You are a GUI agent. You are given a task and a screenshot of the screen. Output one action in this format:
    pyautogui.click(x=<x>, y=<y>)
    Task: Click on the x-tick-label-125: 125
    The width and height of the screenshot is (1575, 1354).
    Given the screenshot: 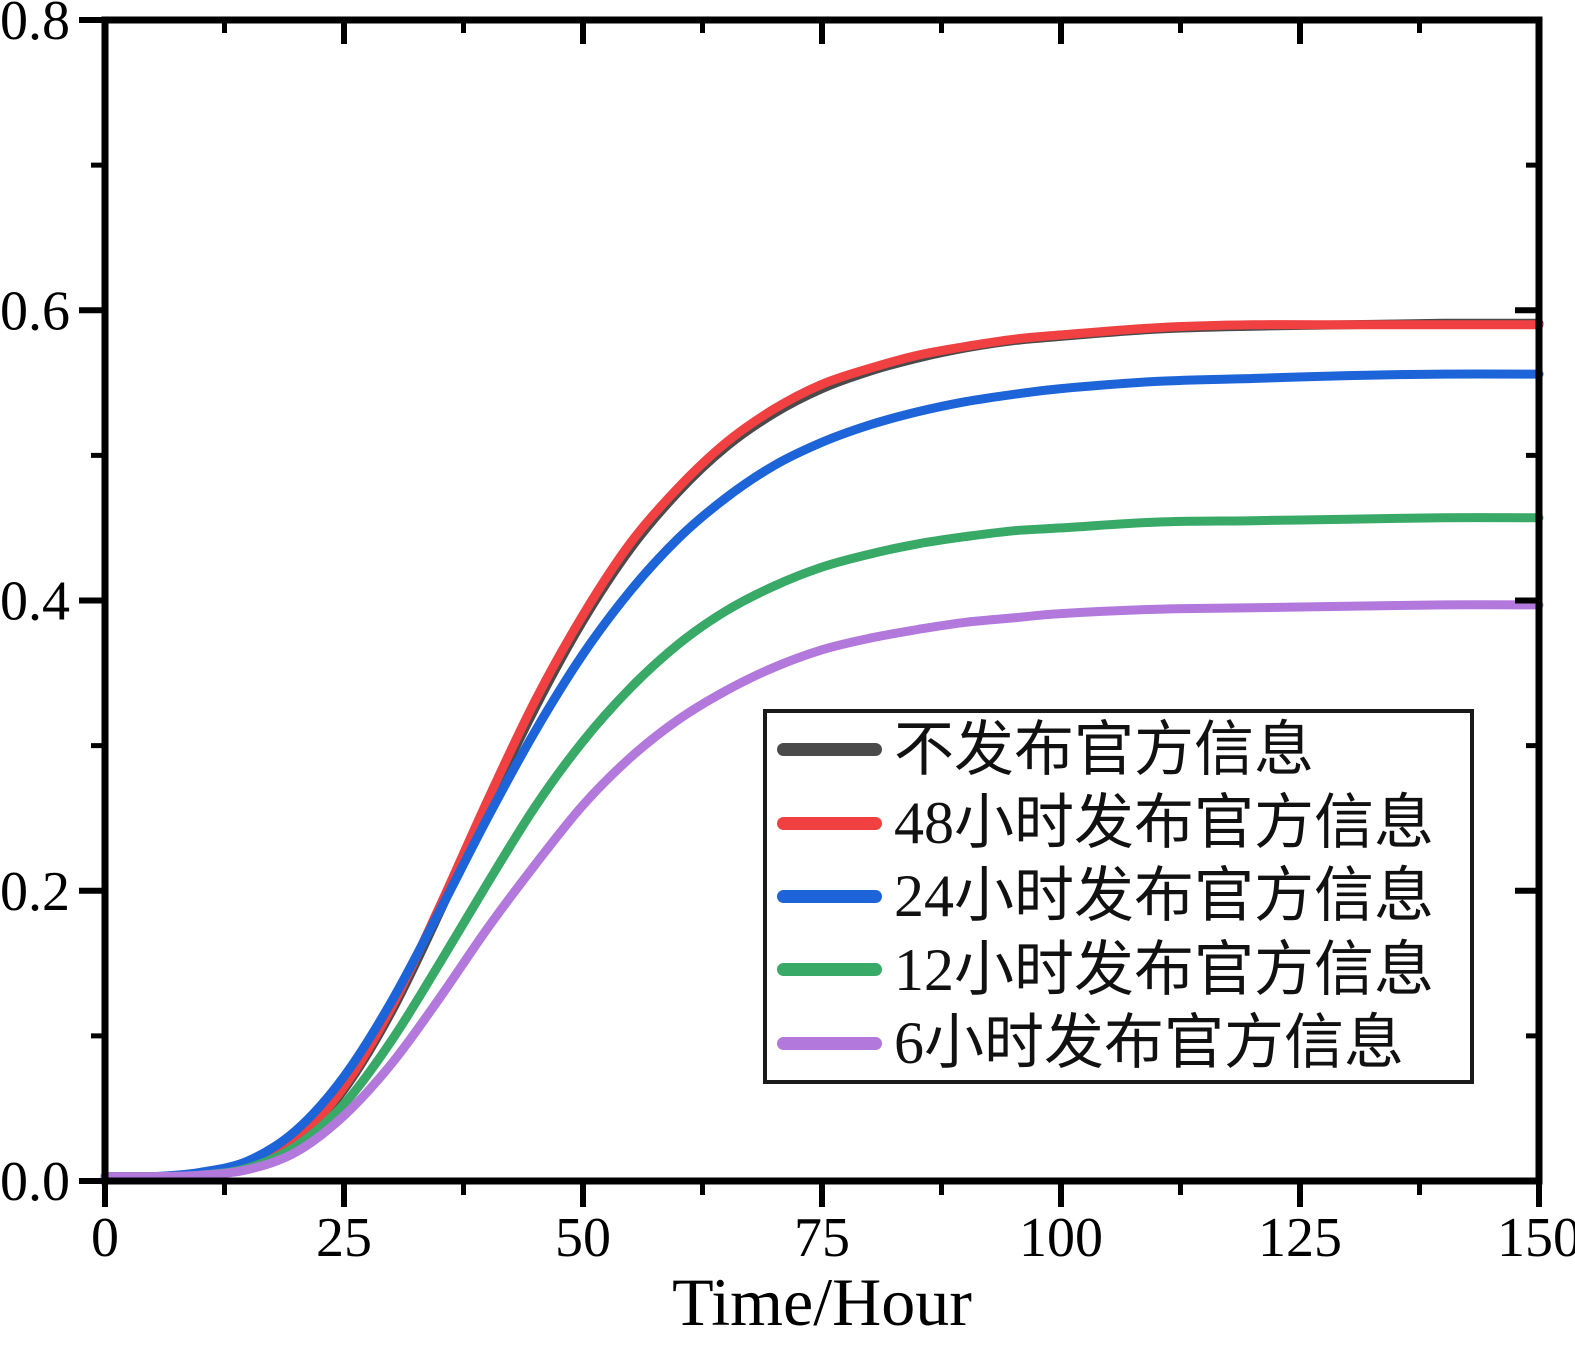 What is the action you would take?
    pyautogui.click(x=1300, y=1238)
    